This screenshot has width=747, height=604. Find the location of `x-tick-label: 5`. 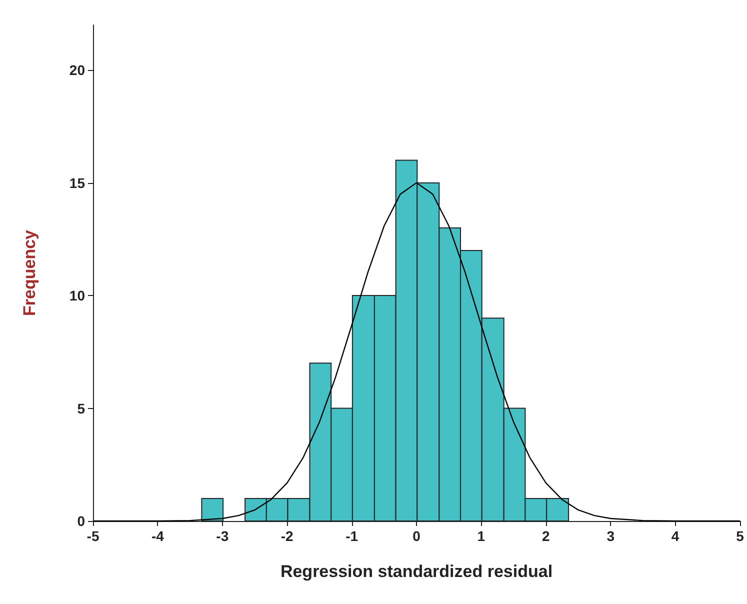

x-tick-label: 5 is located at coordinates (740, 536).